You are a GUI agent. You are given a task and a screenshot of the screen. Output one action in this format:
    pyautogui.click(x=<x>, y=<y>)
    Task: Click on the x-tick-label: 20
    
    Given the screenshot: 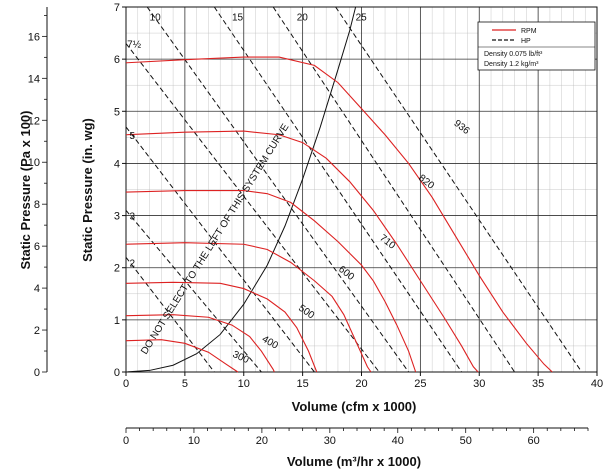 What is the action you would take?
    pyautogui.click(x=361, y=384)
    